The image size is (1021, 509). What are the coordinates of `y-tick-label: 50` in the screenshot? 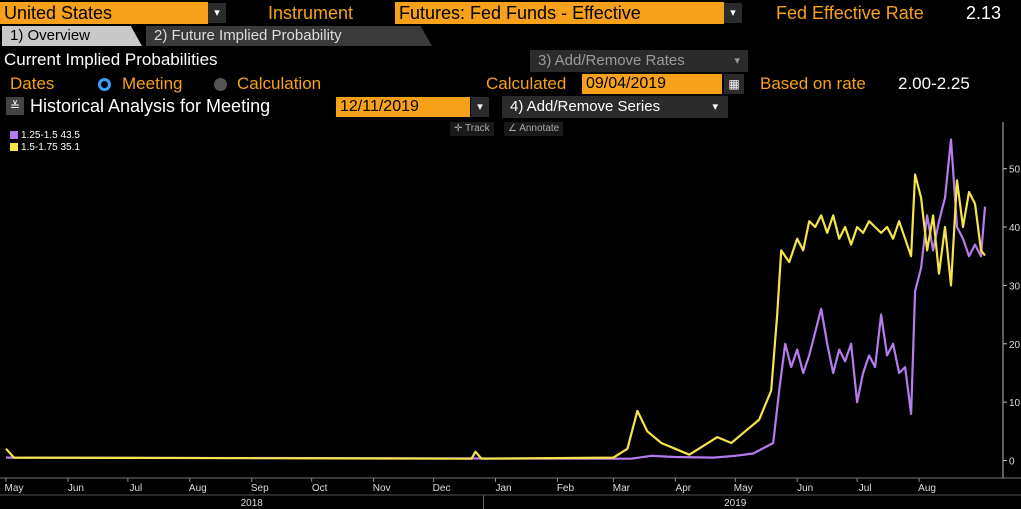 It's located at (1015, 170).